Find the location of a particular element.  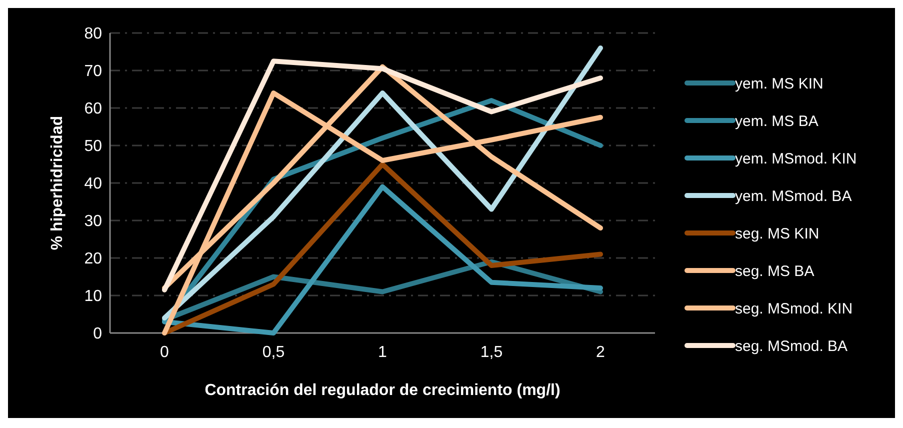

x-tick-label: 1 is located at coordinates (383, 352).